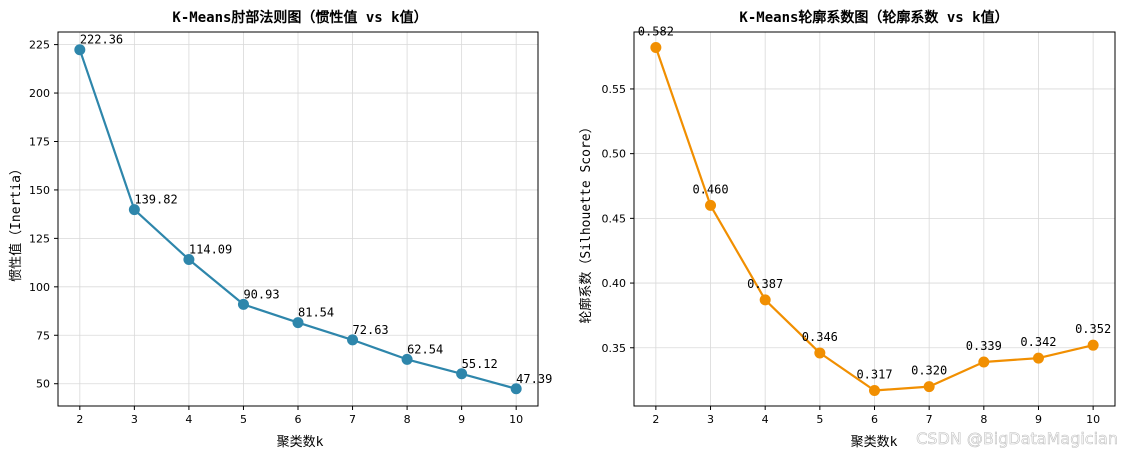 This screenshot has height=454, width=1123. Describe the element at coordinates (210, 250) in the screenshot. I see `elbow-data-label: 114.09` at that location.